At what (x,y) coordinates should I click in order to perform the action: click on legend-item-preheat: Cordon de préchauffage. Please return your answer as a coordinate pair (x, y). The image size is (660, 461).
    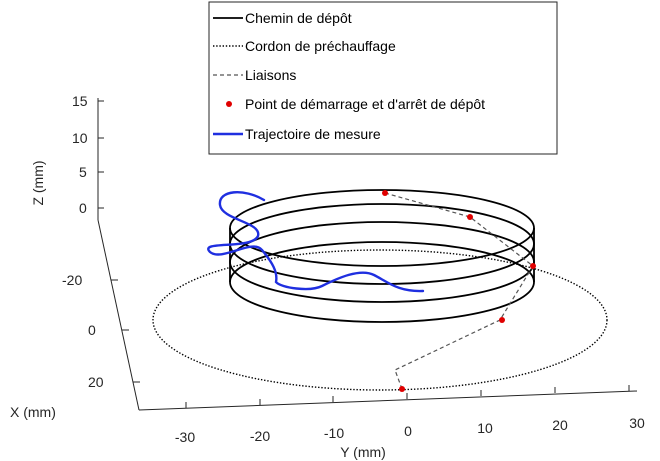
    Looking at the image, I should click on (304, 46).